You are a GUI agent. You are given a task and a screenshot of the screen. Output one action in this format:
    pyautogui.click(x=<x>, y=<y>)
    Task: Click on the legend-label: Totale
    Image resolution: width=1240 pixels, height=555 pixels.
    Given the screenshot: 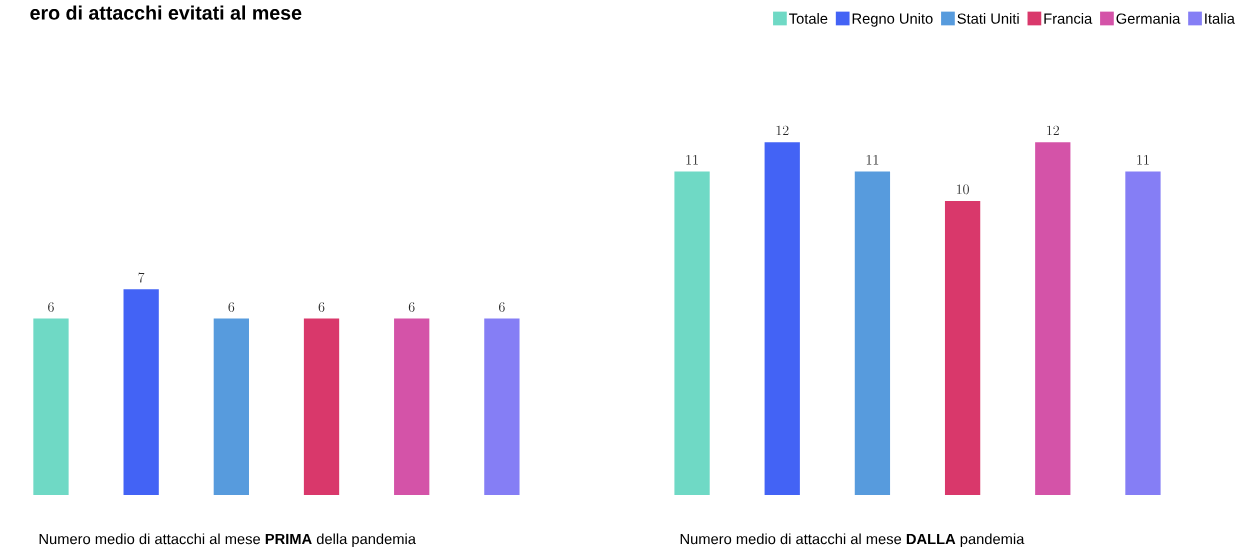 What is the action you would take?
    pyautogui.click(x=808, y=18)
    